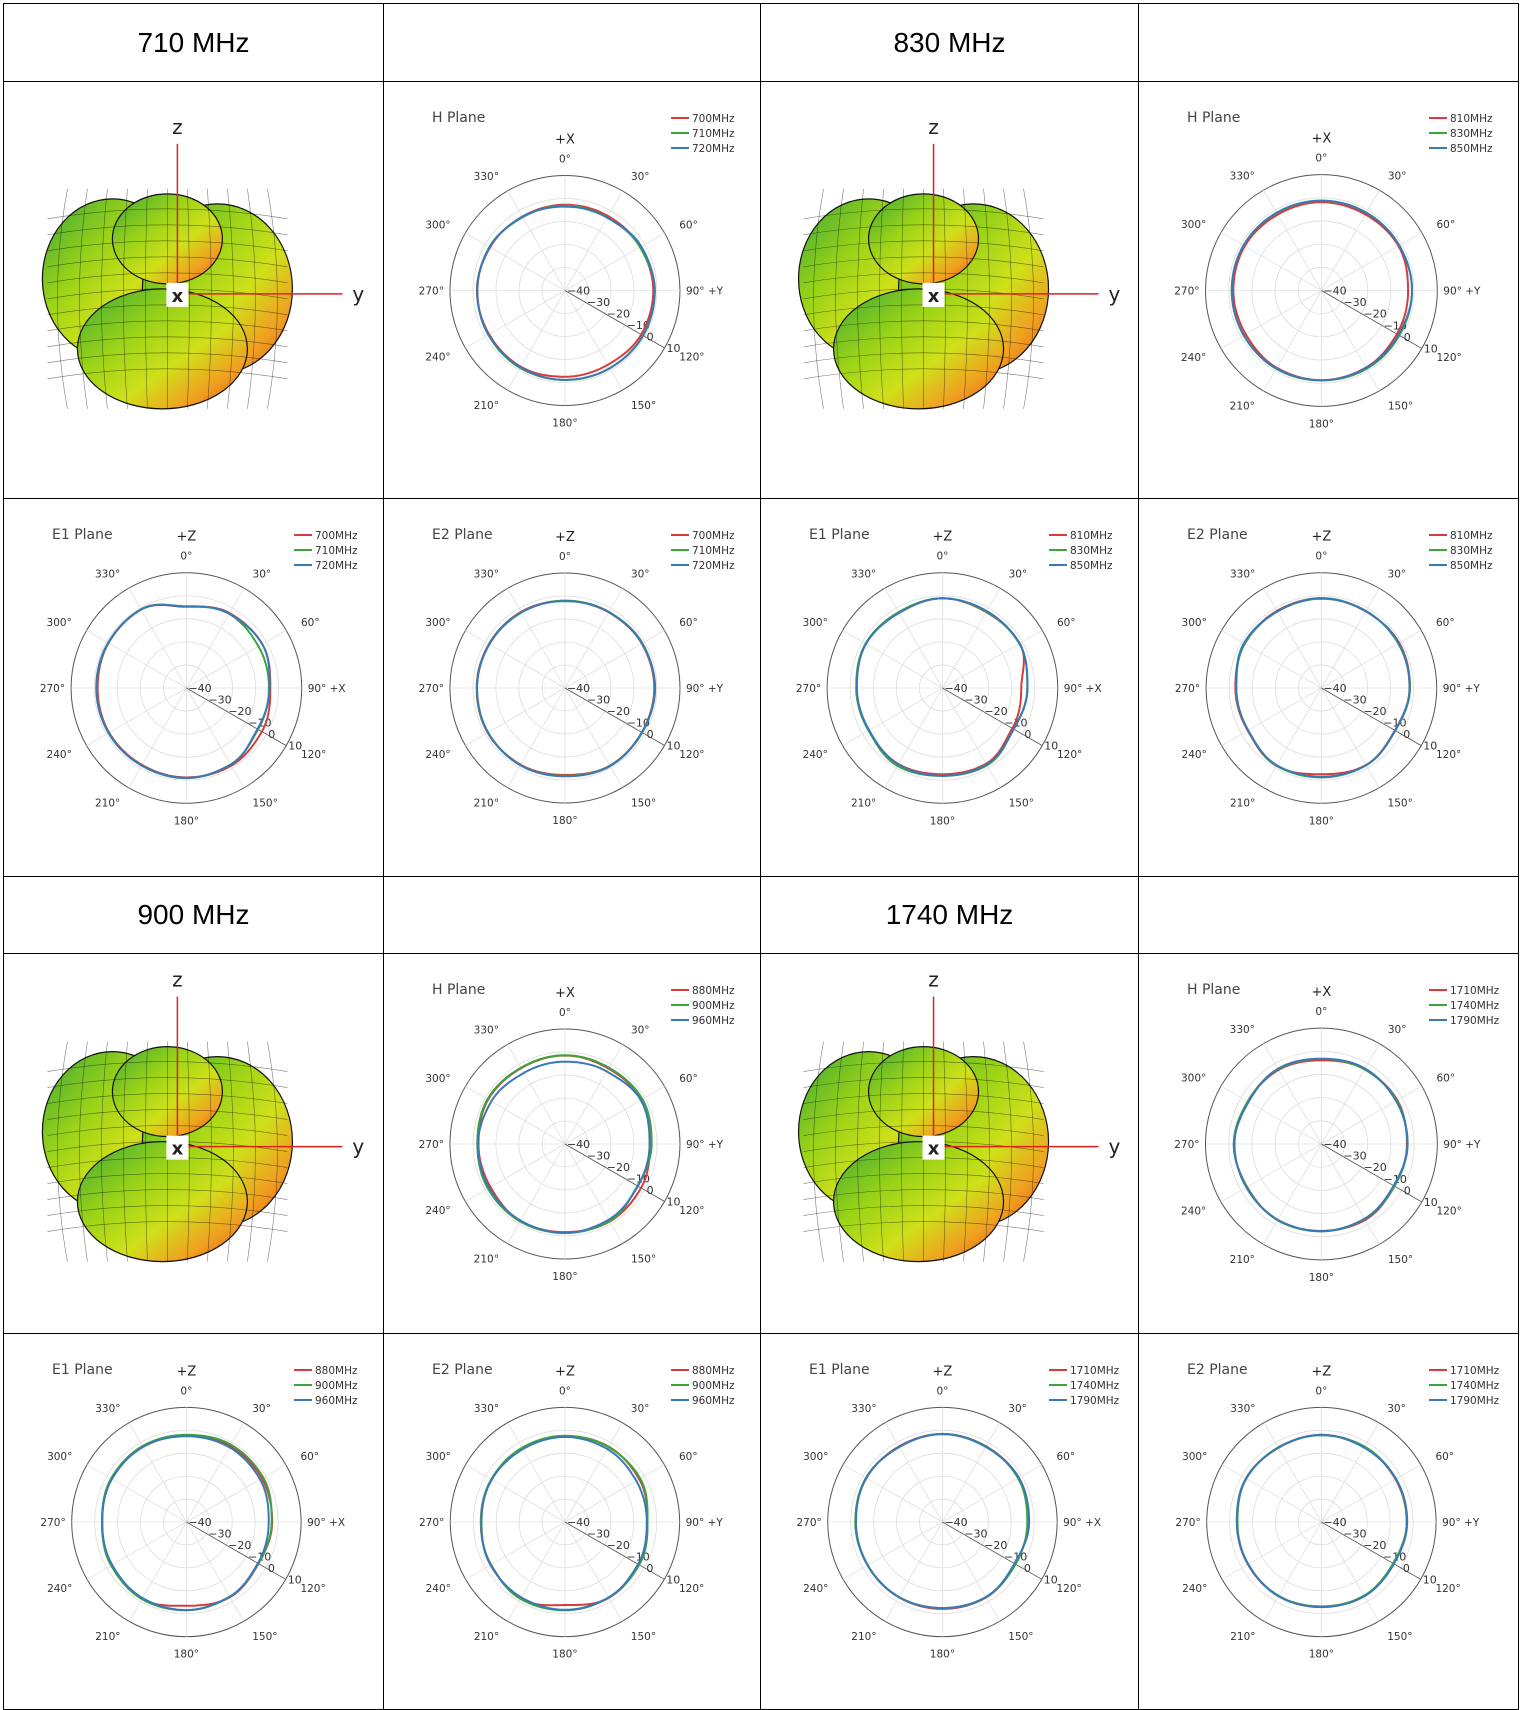 This screenshot has height=1710, width=1523. Describe the element at coordinates (1475, 991) in the screenshot. I see `legend-entry: 1710MHz` at that location.